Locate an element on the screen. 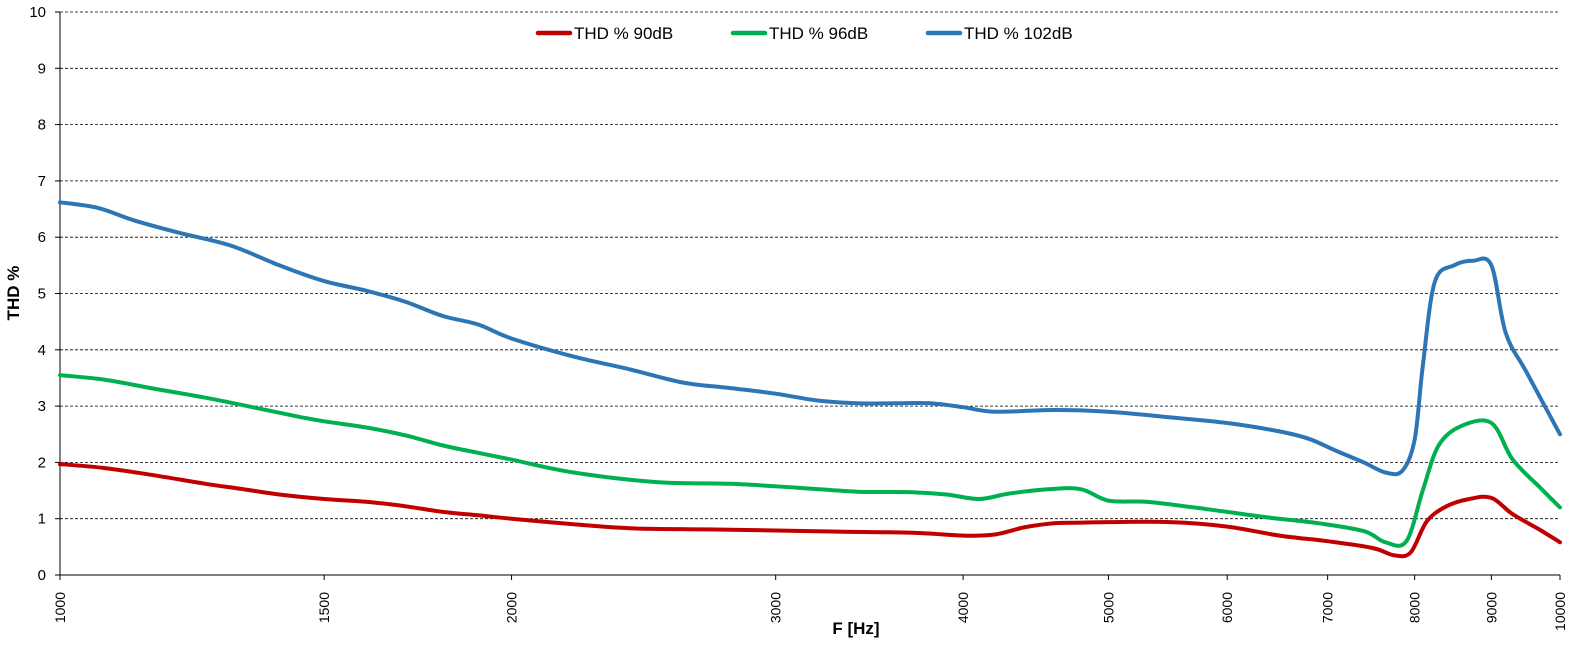 Image resolution: width=1587 pixels, height=661 pixels. y-tick-label: 3 is located at coordinates (42, 406).